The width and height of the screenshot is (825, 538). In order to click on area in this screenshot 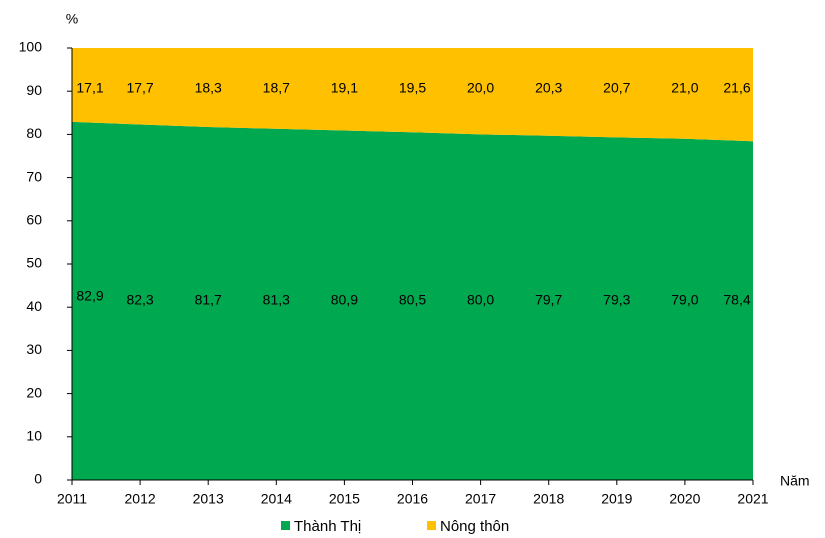, I will do `click(412, 95)`.